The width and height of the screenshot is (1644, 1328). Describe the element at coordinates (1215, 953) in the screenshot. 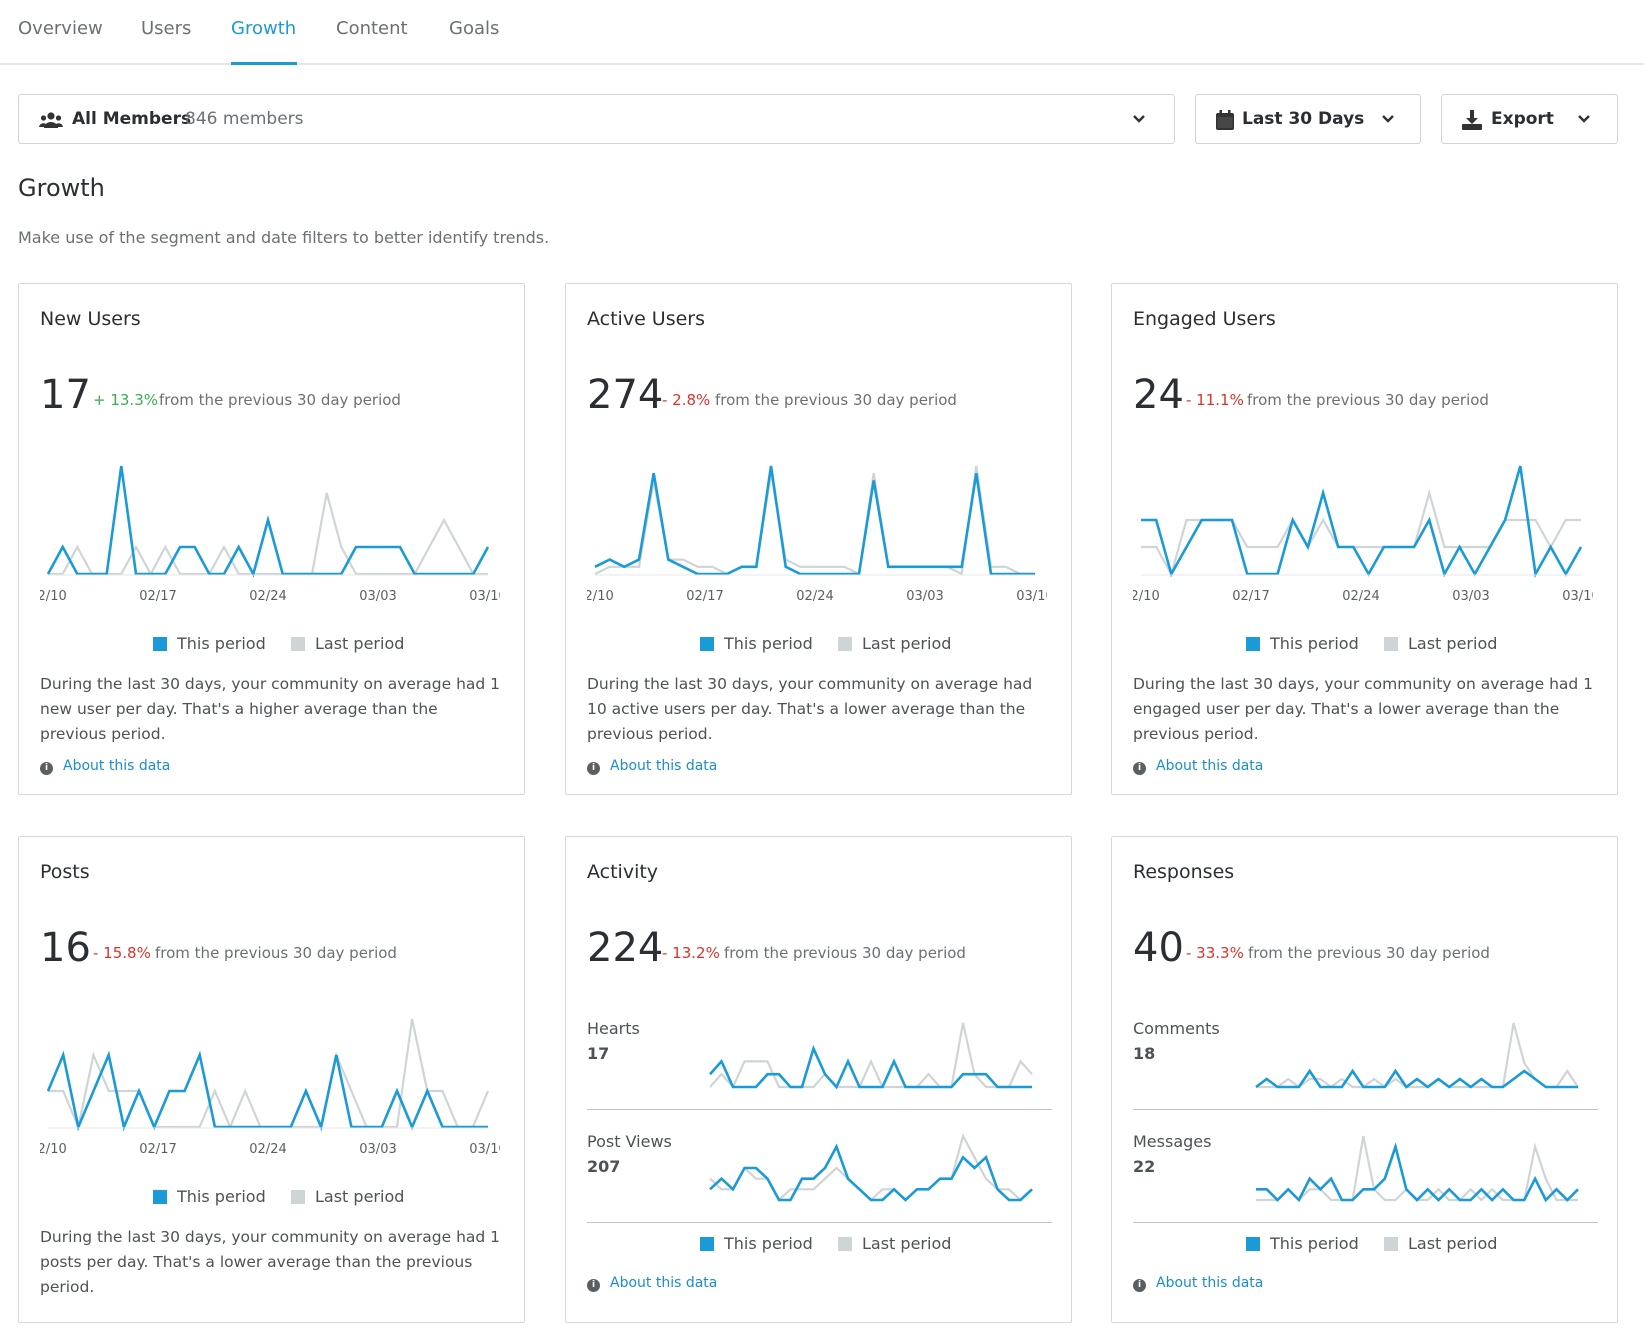

I see `metric-delta: - 33.3%` at that location.